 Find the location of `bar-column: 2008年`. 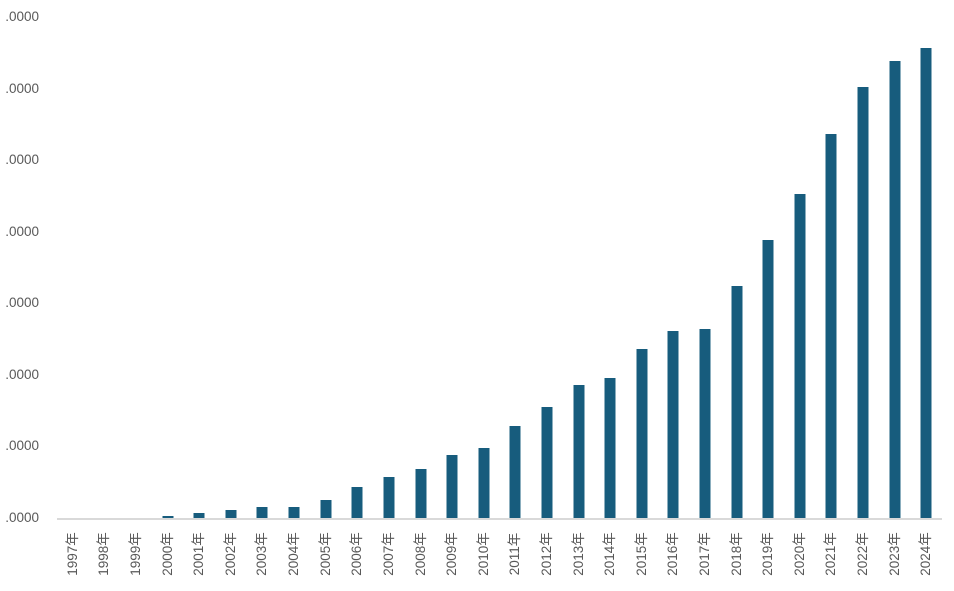

bar-column: 2008年 is located at coordinates (421, 296).